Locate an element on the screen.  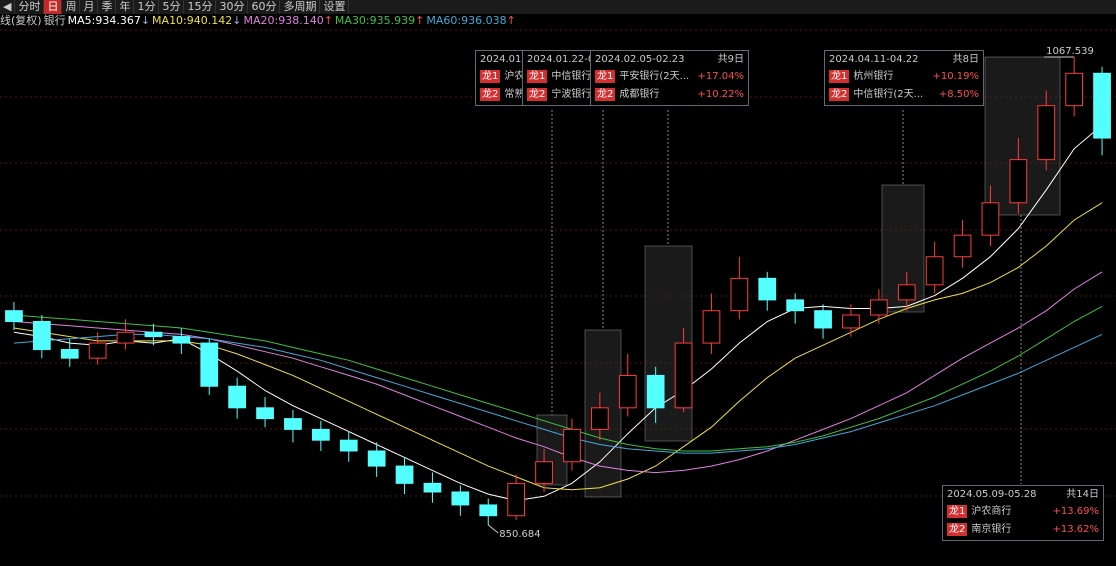
leader-row: 龙1 平安银行(2天... +17.04% is located at coordinates (669, 77).